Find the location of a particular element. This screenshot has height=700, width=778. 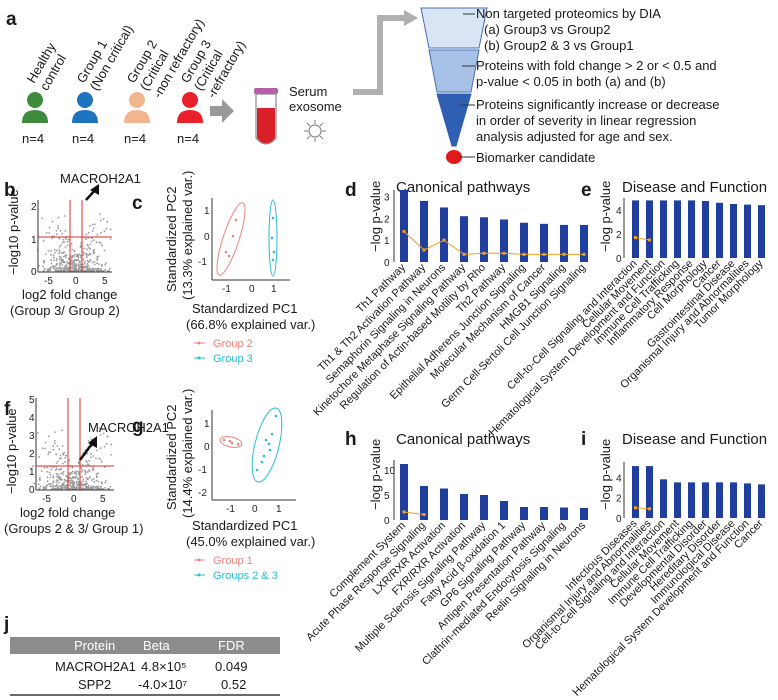

x-tick: -5 is located at coordinates (46, 499).